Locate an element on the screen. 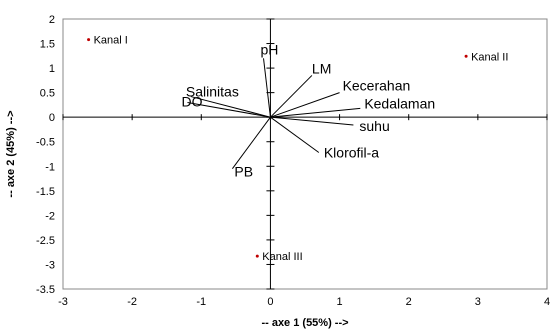  y-tick-label: 2 is located at coordinates (52, 20).